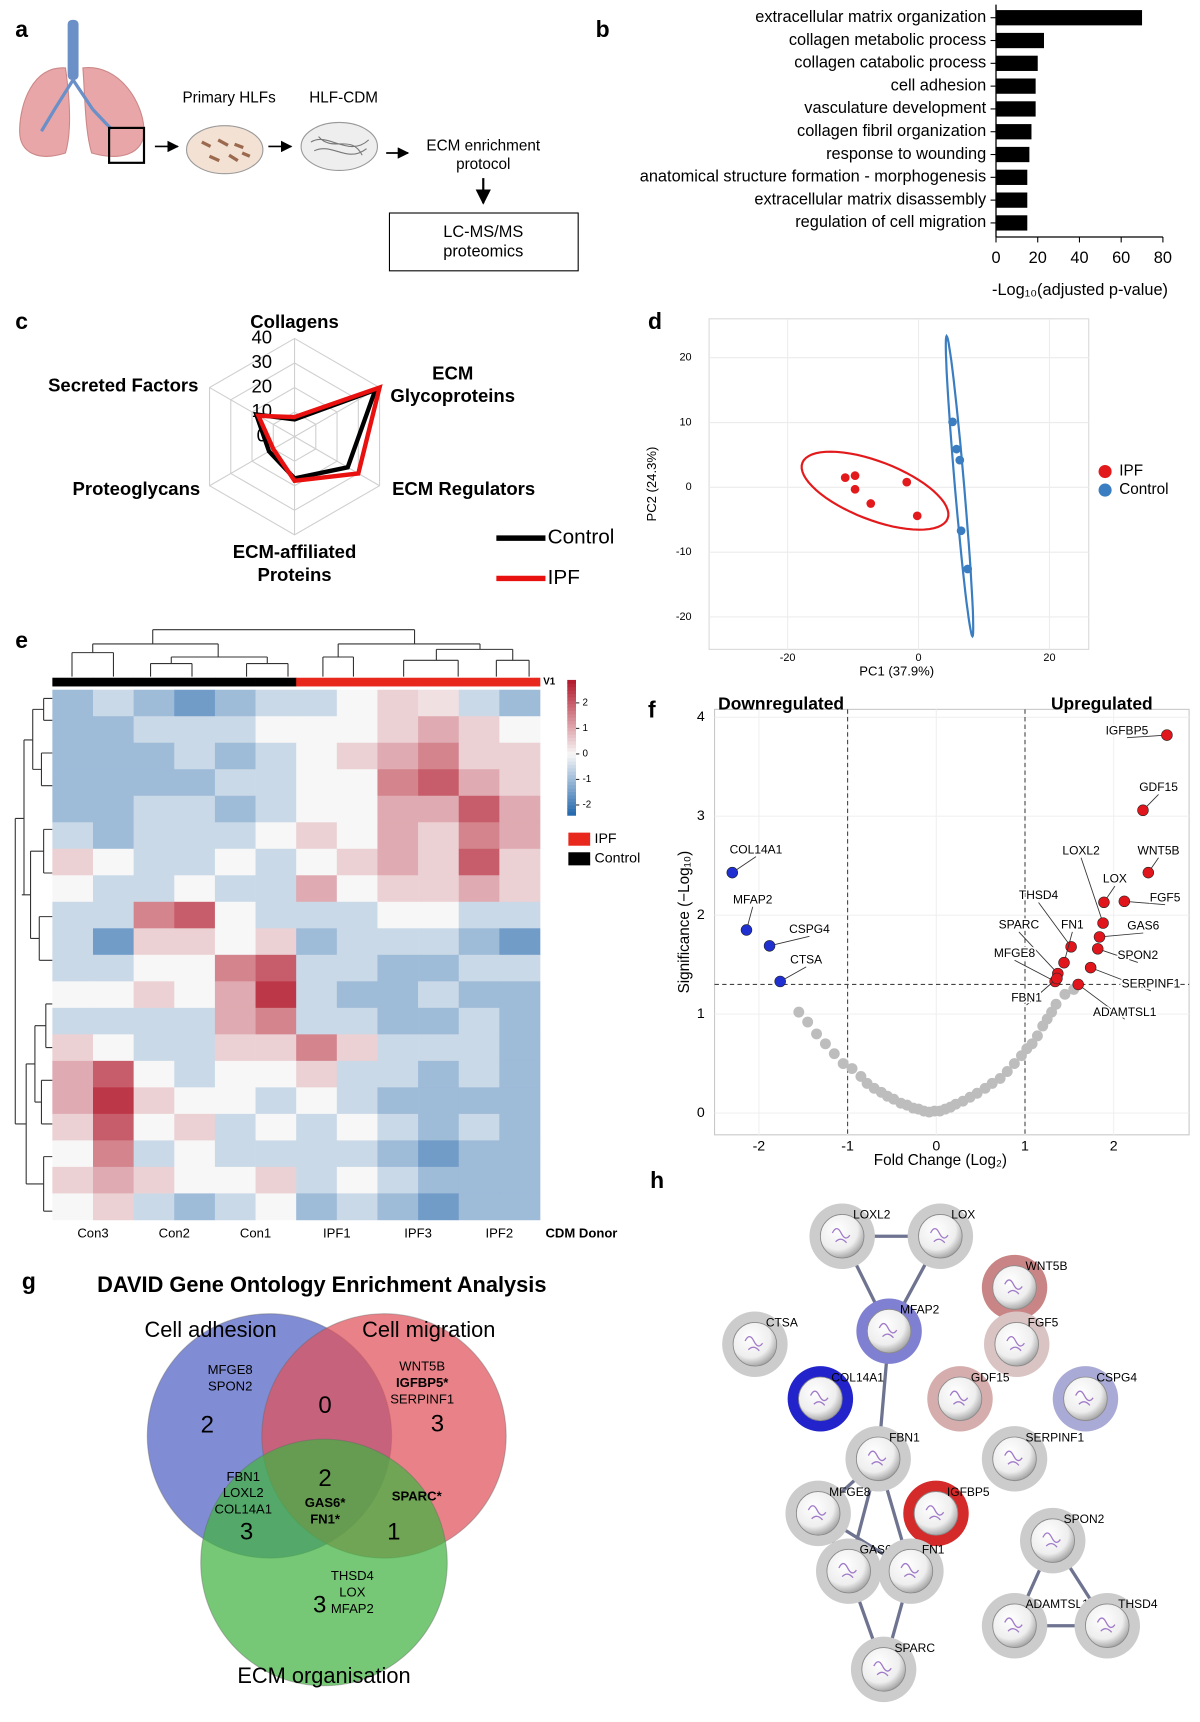 Image resolution: width=1200 pixels, height=1722 pixels. Describe the element at coordinates (452, 395) in the screenshot. I see `axis-label: Glycoproteins` at that location.